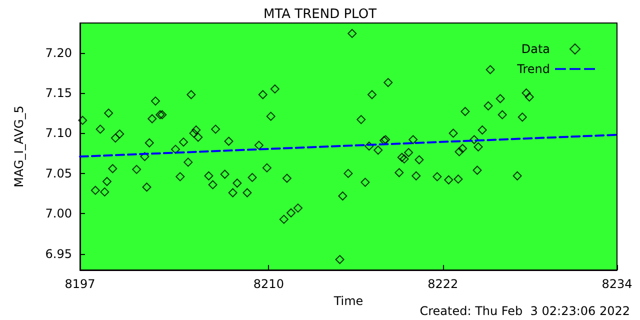 The width and height of the screenshot is (640, 320). What do you see at coordinates (58, 133) in the screenshot?
I see `y-tick-label: 7.10` at bounding box center [58, 133].